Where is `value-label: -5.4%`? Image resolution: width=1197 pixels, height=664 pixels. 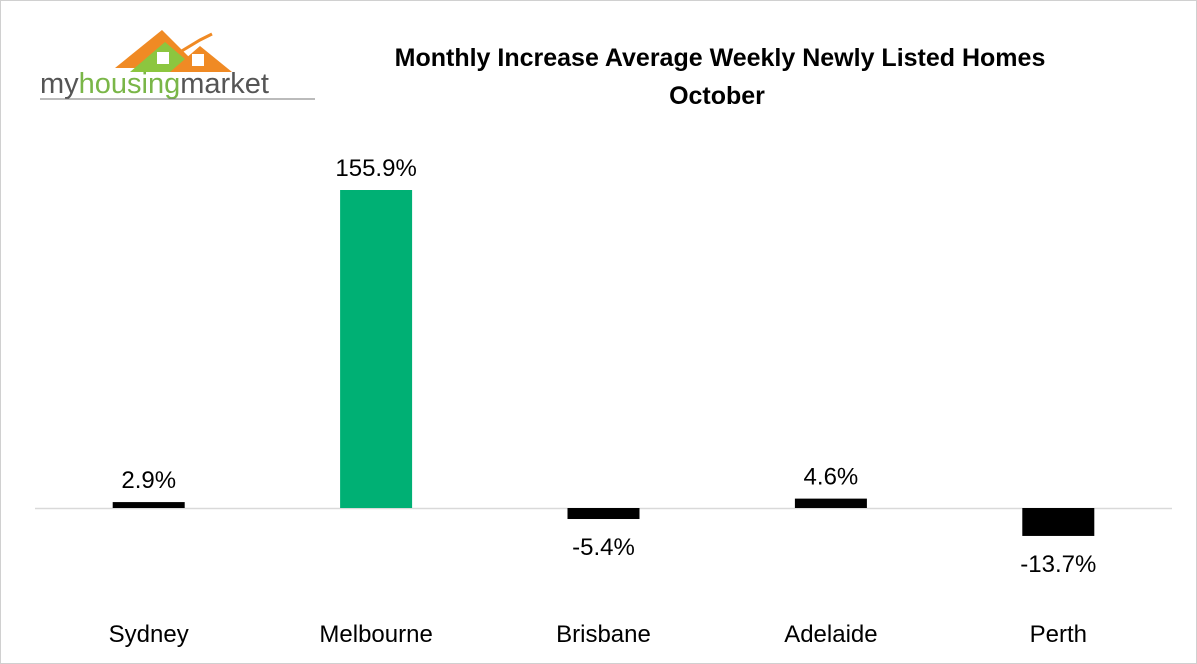 value-label: -5.4% is located at coordinates (603, 547).